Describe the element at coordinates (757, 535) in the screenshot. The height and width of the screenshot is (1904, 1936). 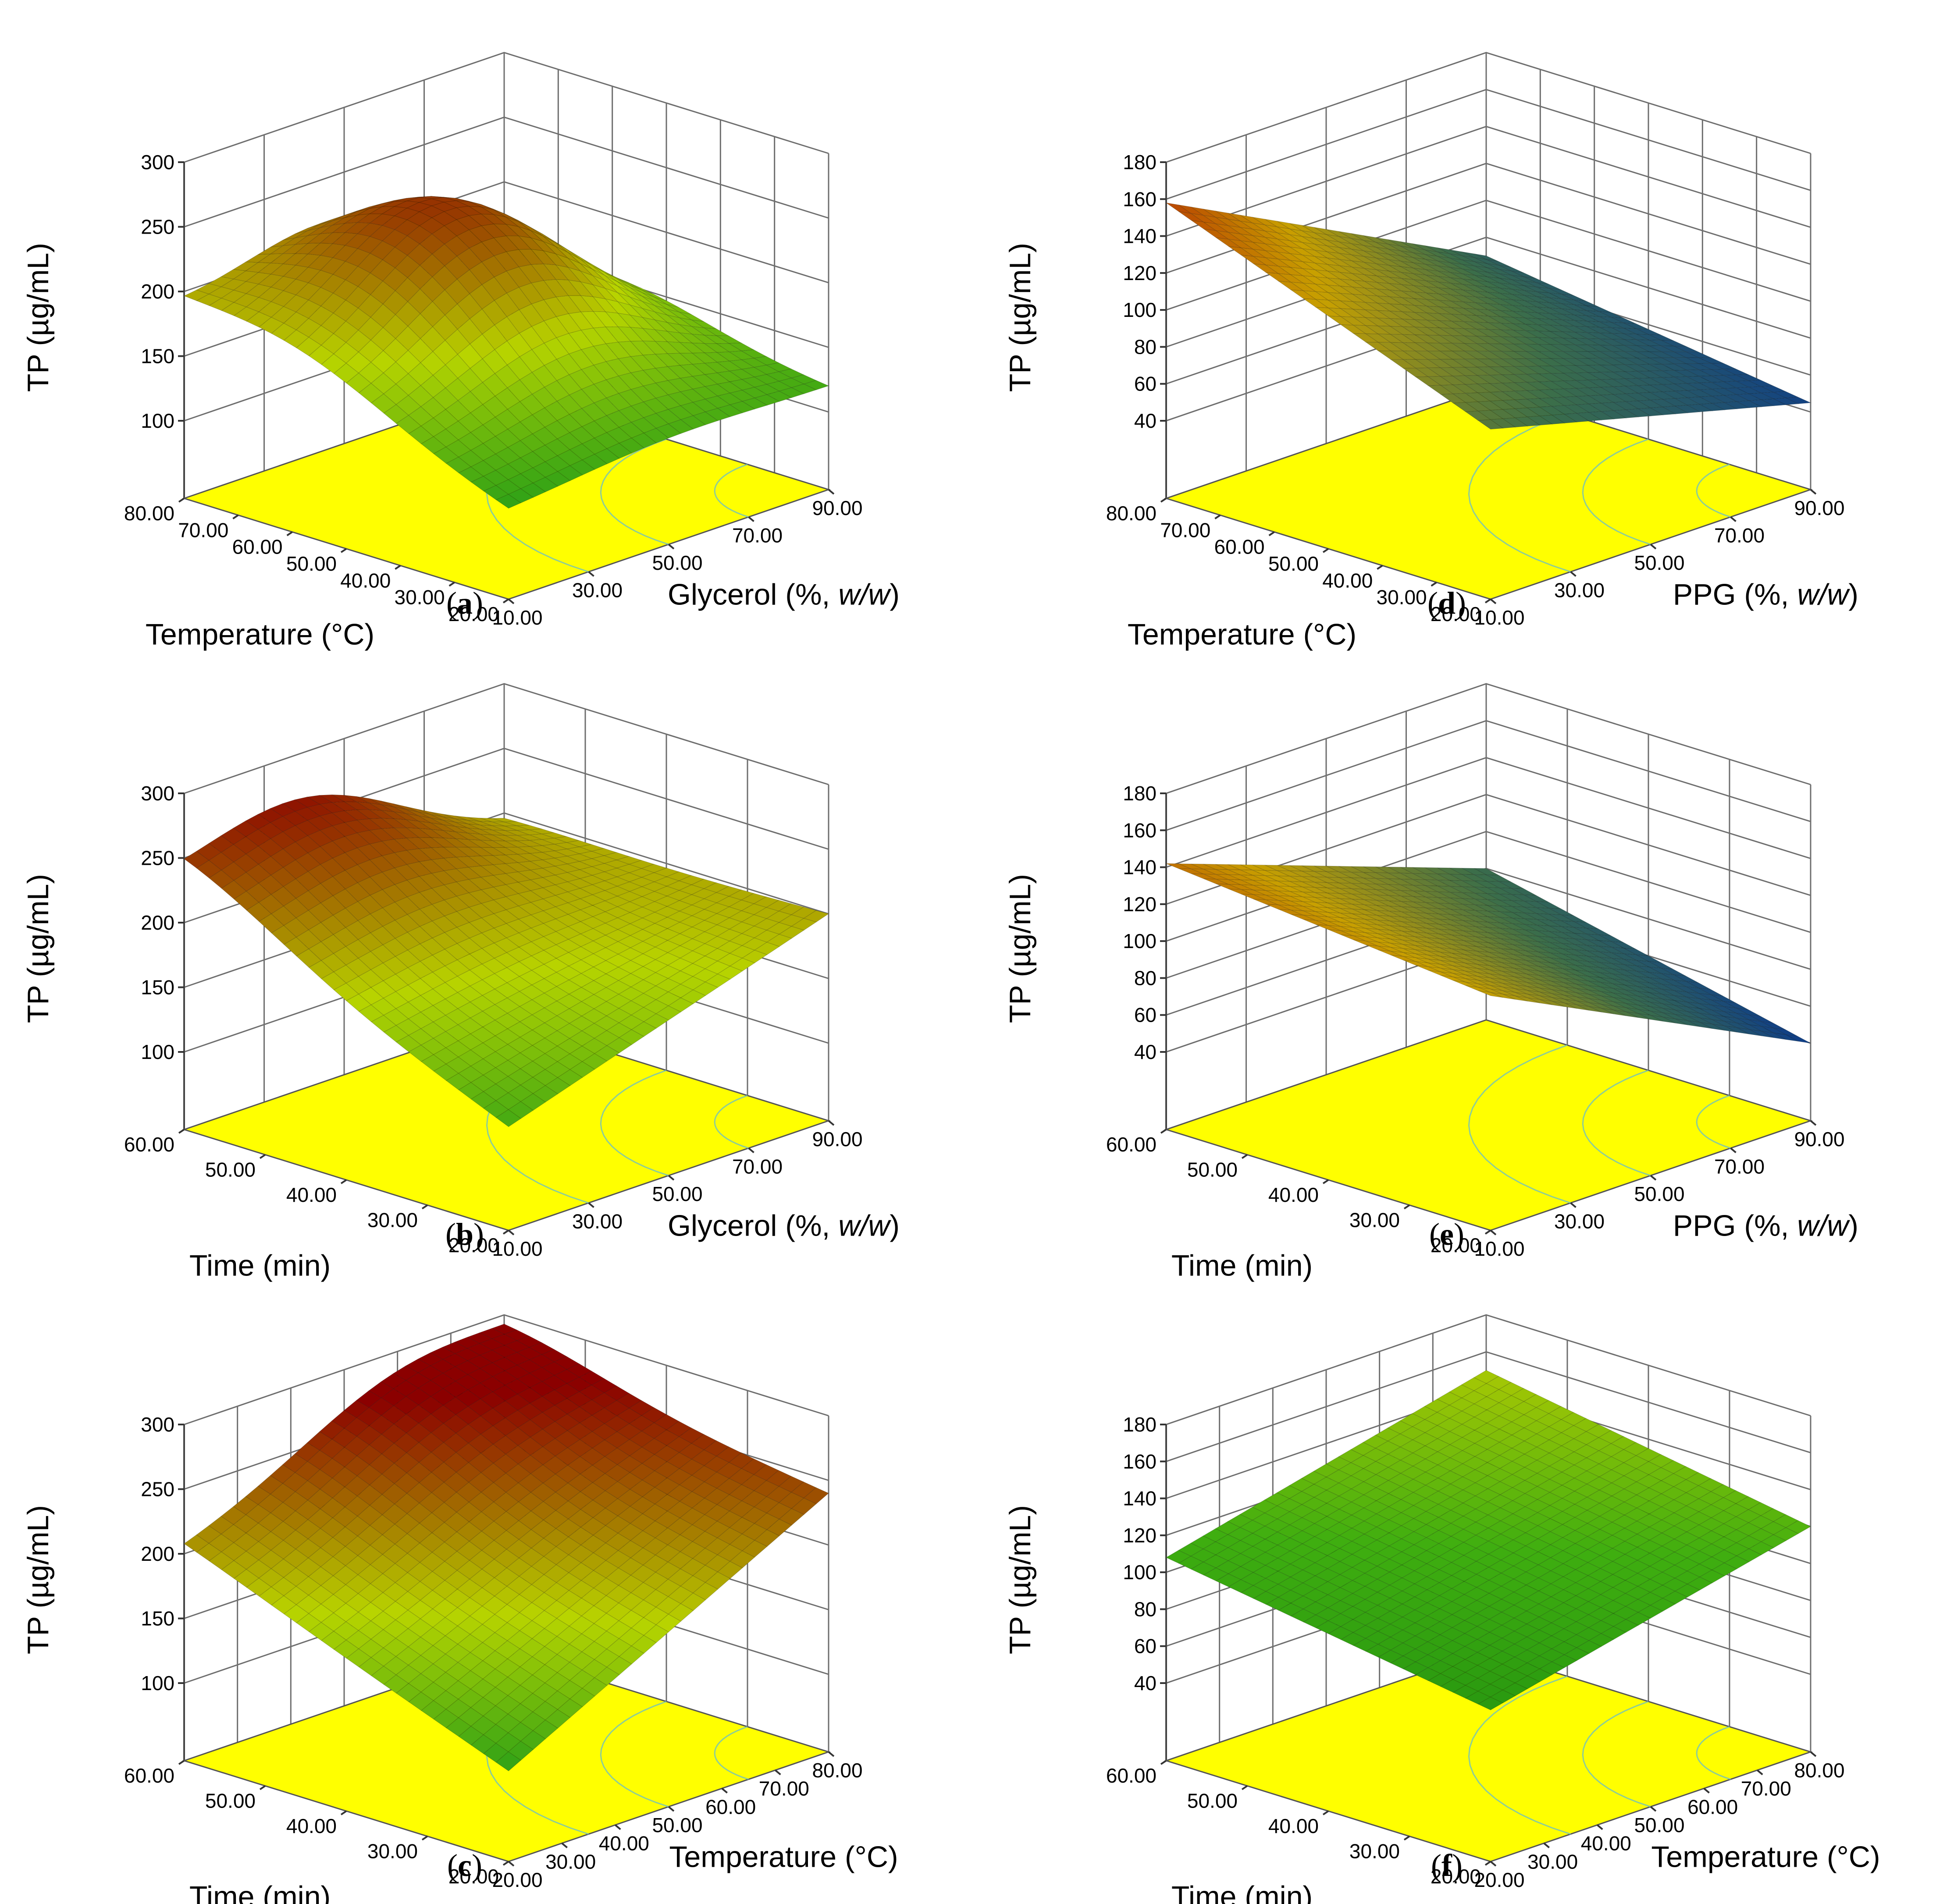
I see `x-tick-label: 70.00` at that location.